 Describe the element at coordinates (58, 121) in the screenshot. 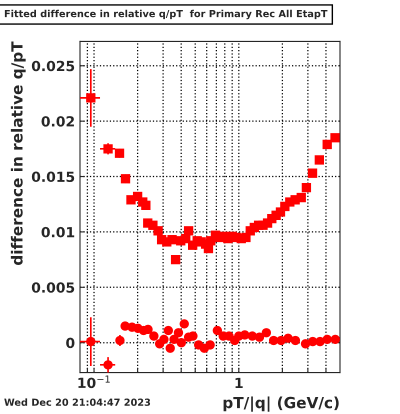

I see `y-tick-label: 0.02` at that location.